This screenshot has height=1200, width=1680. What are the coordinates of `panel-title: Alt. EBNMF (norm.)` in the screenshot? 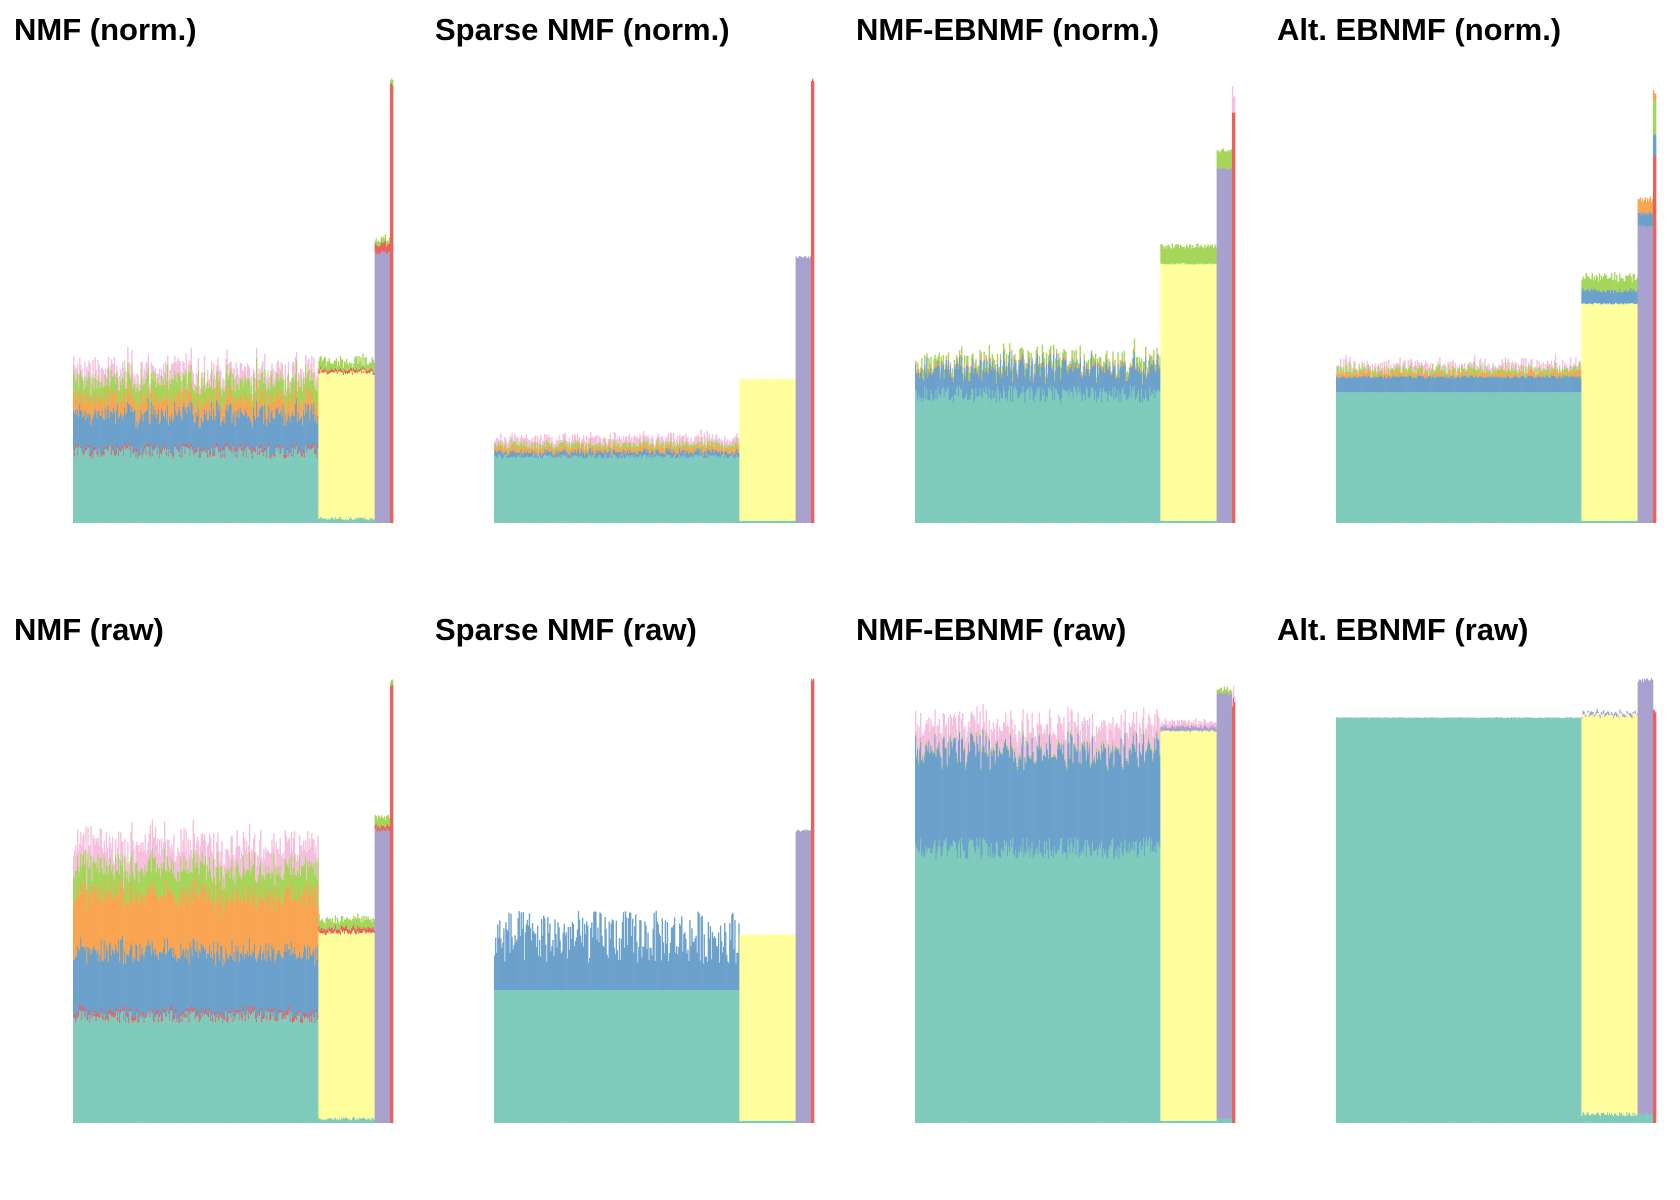 It's located at (1419, 29).